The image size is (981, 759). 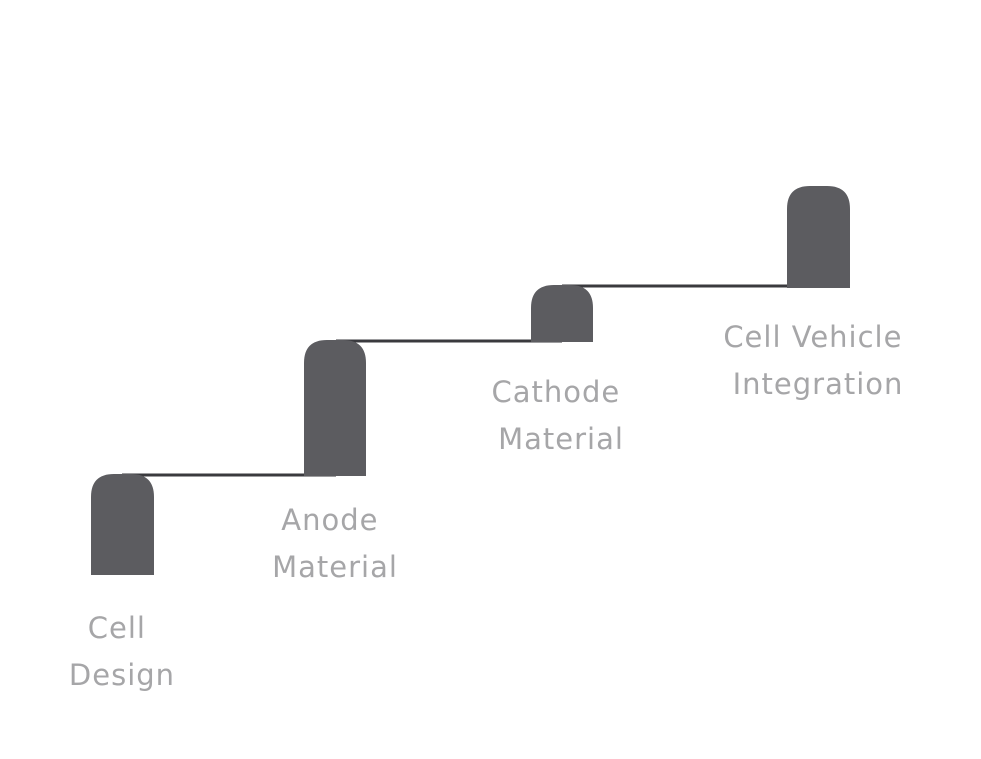 I want to click on step-label-line1: Anode, so click(x=329, y=520).